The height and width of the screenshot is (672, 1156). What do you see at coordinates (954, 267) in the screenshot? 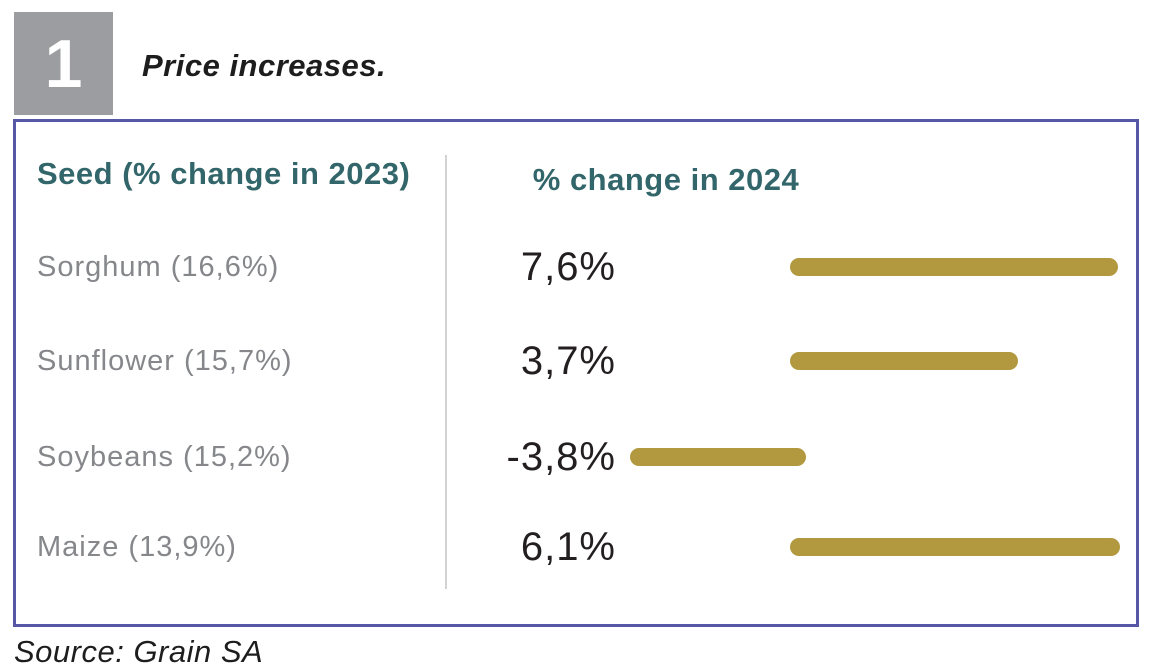
I see `row-bar-sorghum` at bounding box center [954, 267].